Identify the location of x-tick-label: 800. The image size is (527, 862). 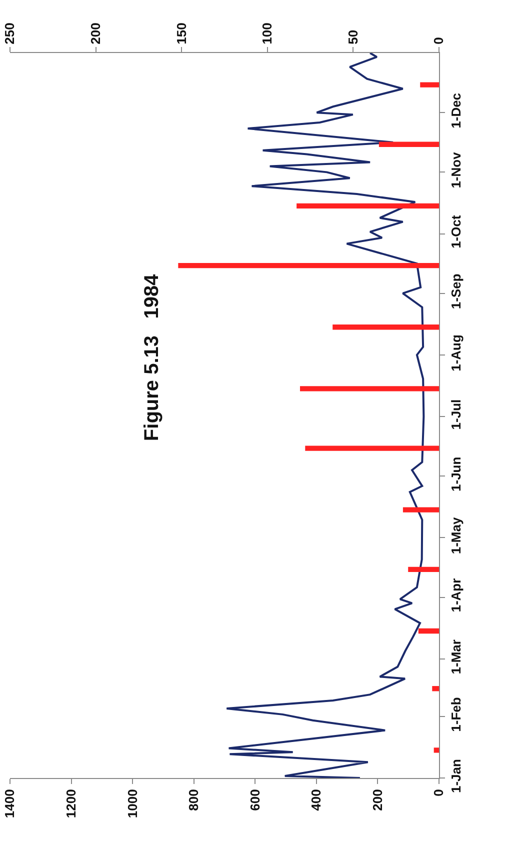
(194, 800).